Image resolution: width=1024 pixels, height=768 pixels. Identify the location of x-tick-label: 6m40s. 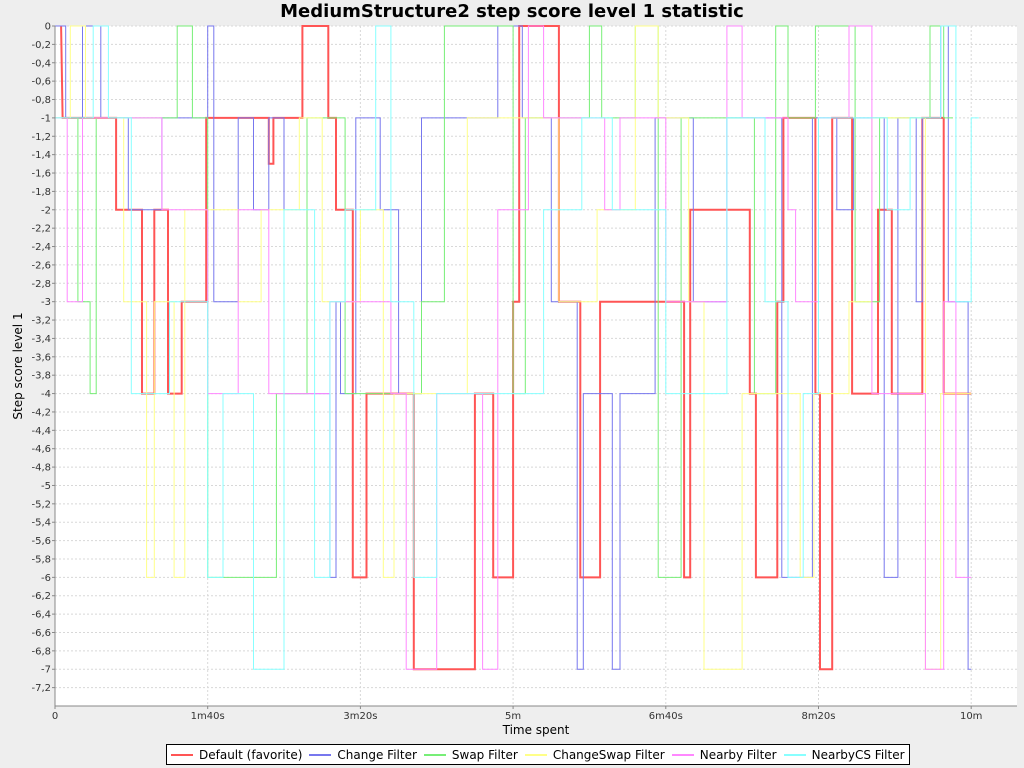
(666, 716).